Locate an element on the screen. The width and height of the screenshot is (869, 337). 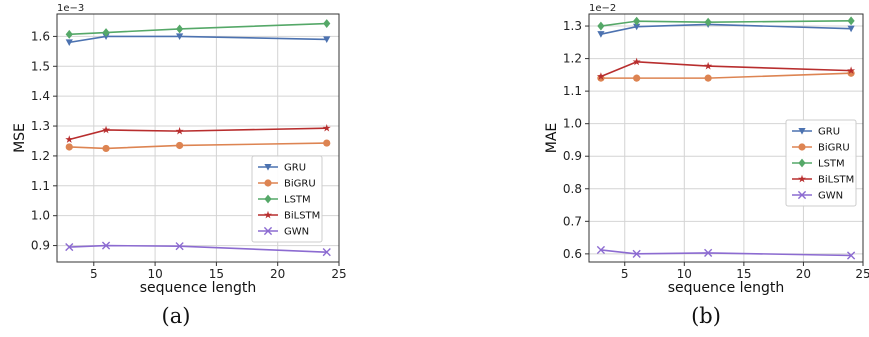
legend-label-gwn: GWN is located at coordinates (830, 196).